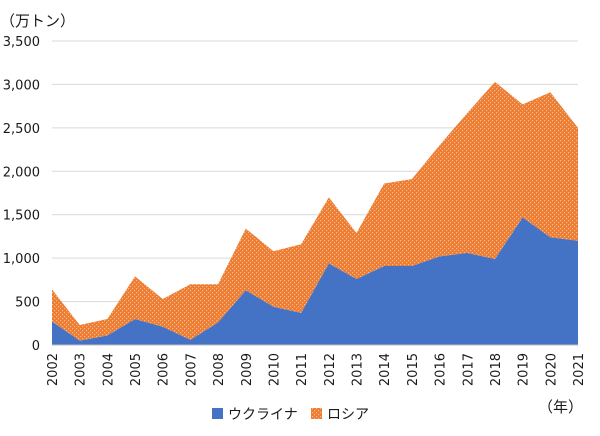 The height and width of the screenshot is (436, 600). Describe the element at coordinates (36, 346) in the screenshot. I see `y-tick-label: 0` at that location.